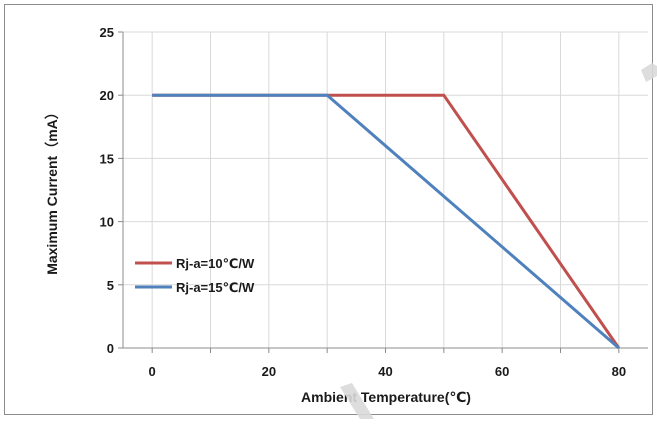 The image size is (657, 424). Describe the element at coordinates (107, 222) in the screenshot. I see `y-tick-label: 10` at that location.